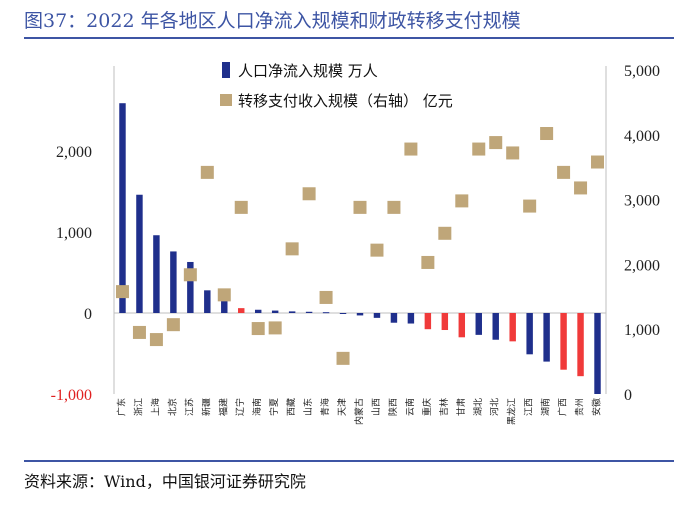  I want to click on bar-湖南, so click(546, 337).